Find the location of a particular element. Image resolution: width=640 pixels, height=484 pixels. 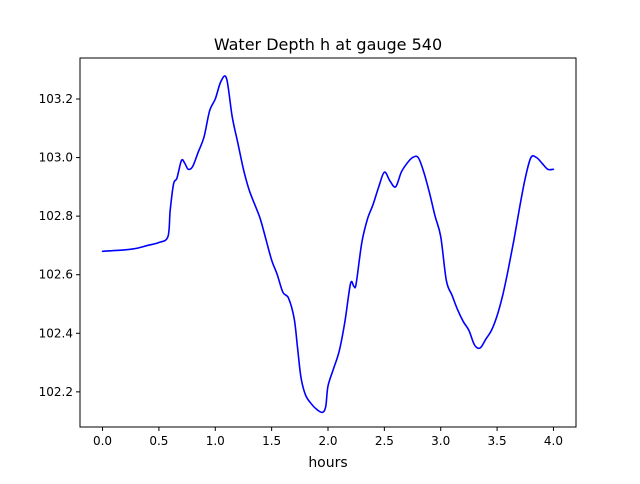

x-tick-label: 1.0 is located at coordinates (215, 441).